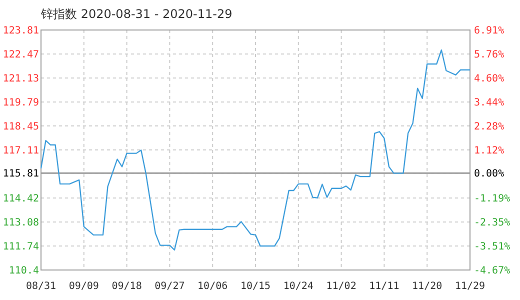 Image resolution: width=520 pixels, height=300 pixels. What do you see at coordinates (492, 246) in the screenshot?
I see `y2-tick-label: -3.51%` at bounding box center [492, 246].